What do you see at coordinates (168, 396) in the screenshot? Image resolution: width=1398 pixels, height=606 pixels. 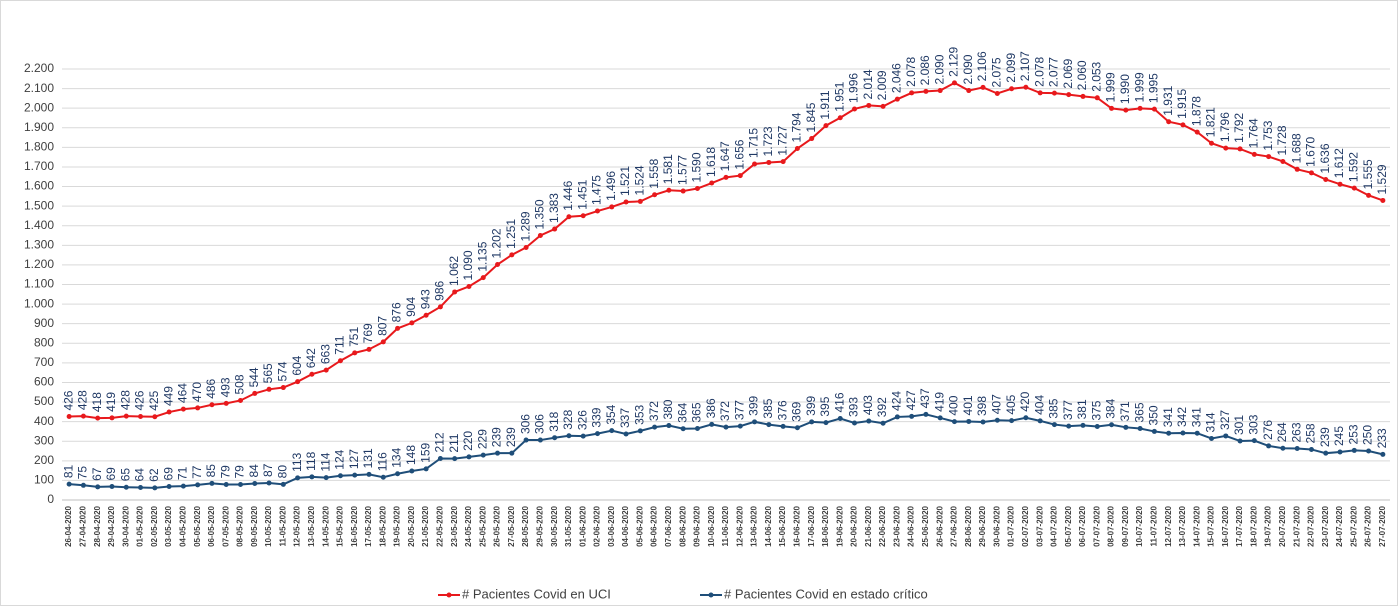 I see `data-label: 449` at bounding box center [168, 396].